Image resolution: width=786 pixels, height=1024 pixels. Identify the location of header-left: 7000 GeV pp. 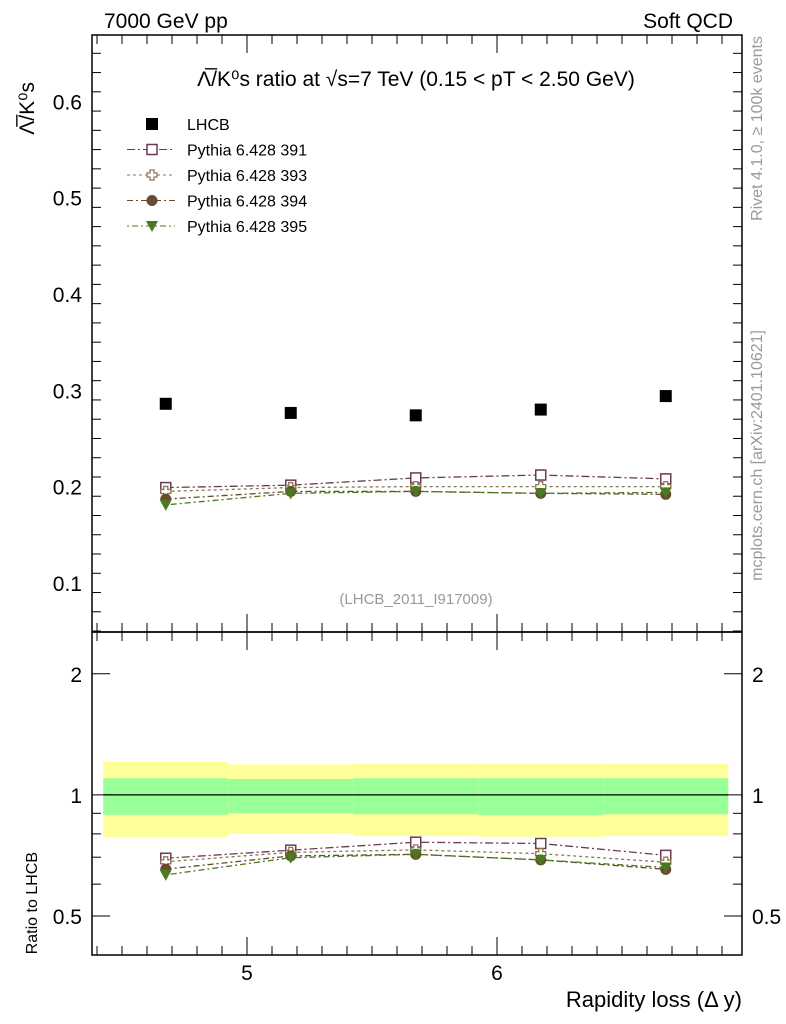
(166, 21).